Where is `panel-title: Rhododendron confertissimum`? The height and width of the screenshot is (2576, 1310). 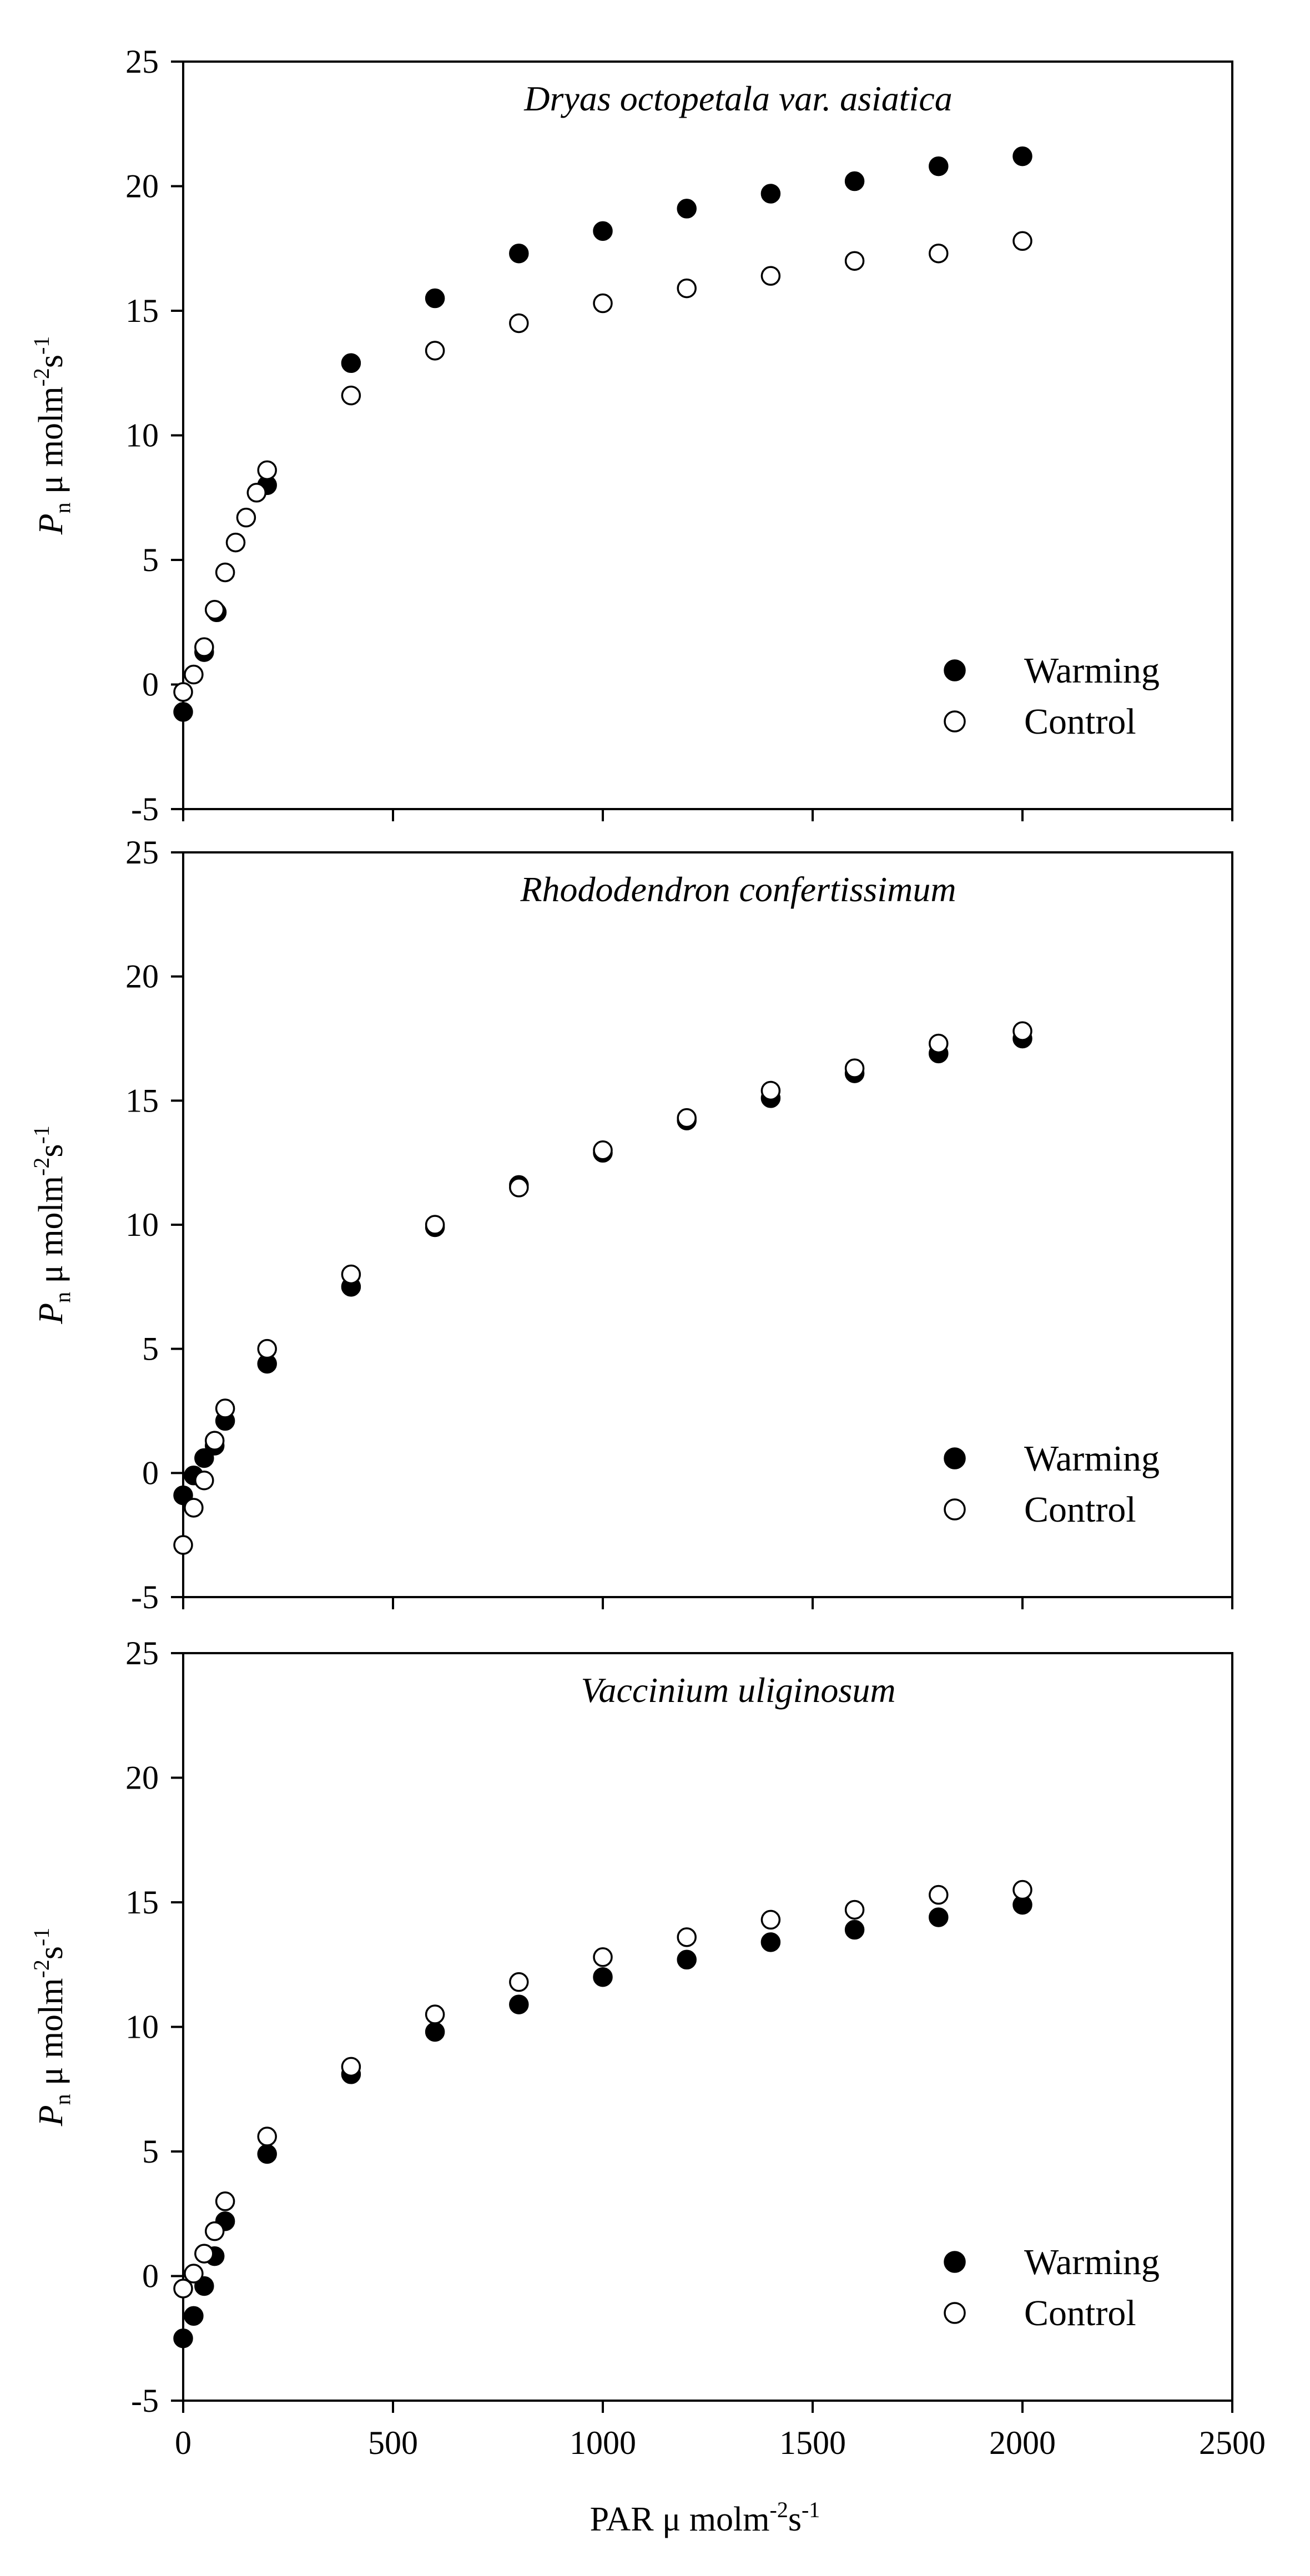
panel-title: Rhododendron confertissimum is located at coordinates (738, 889).